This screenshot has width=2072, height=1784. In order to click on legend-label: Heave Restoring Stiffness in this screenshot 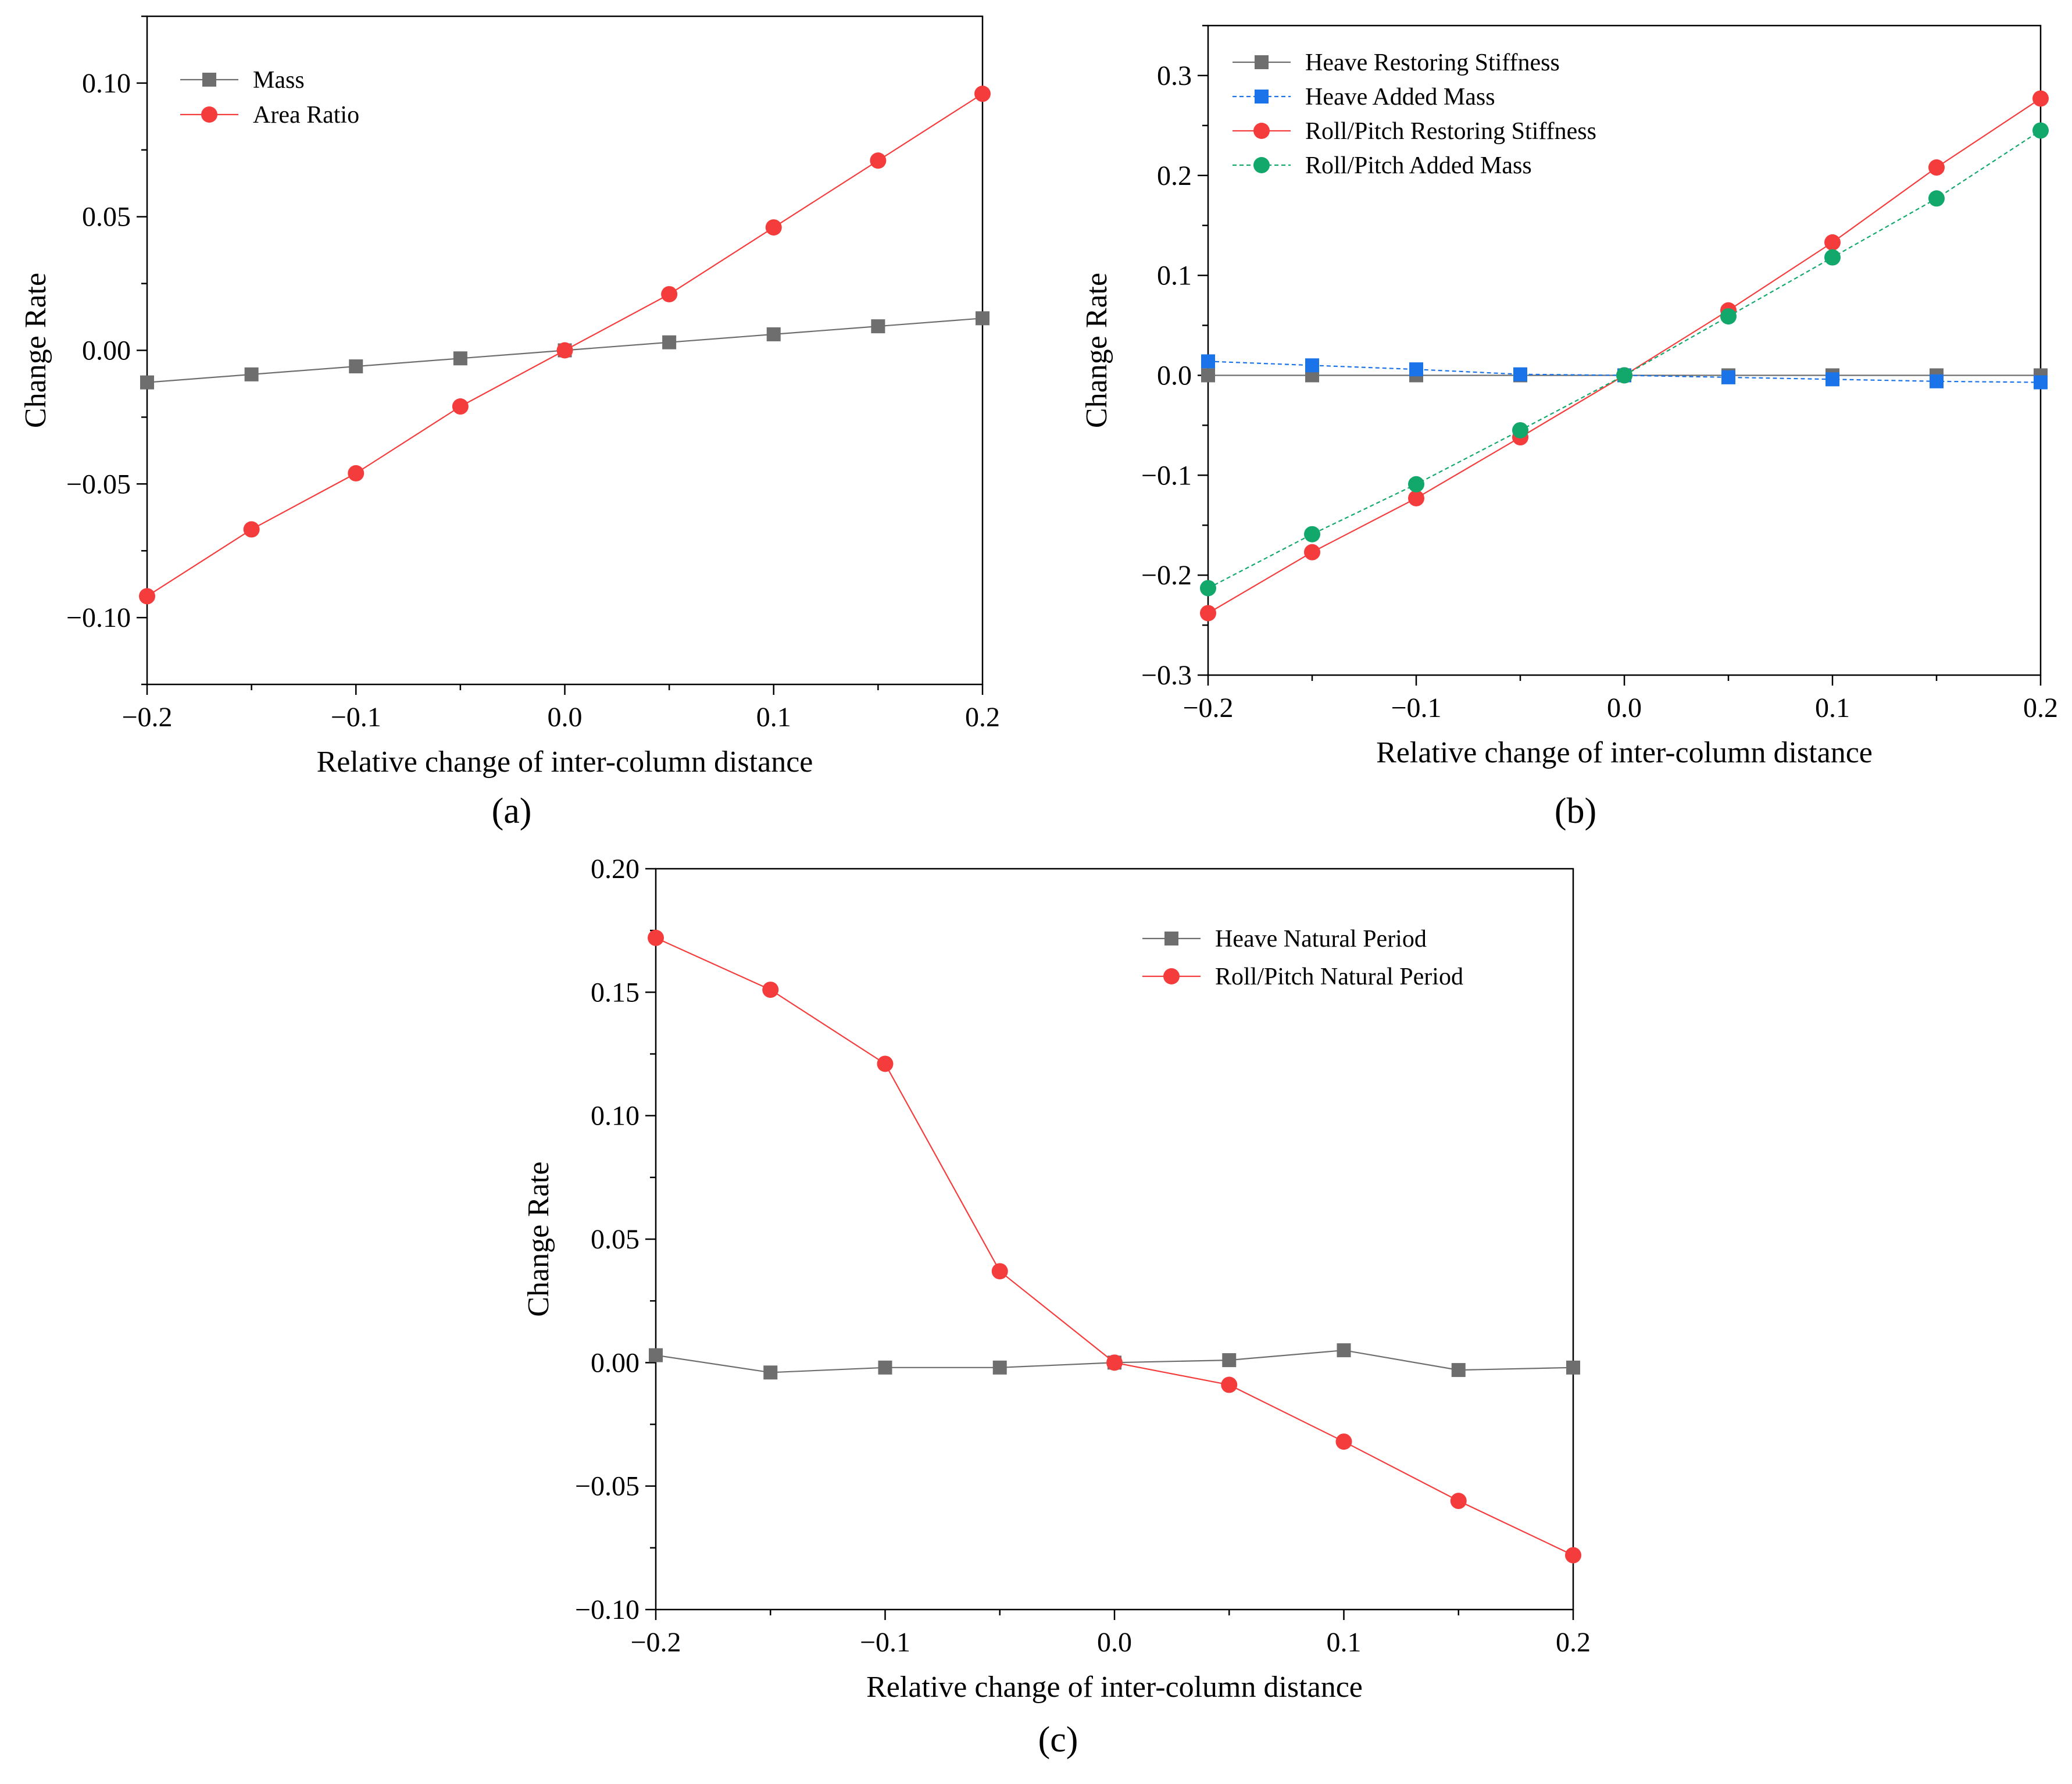, I will do `click(1432, 62)`.